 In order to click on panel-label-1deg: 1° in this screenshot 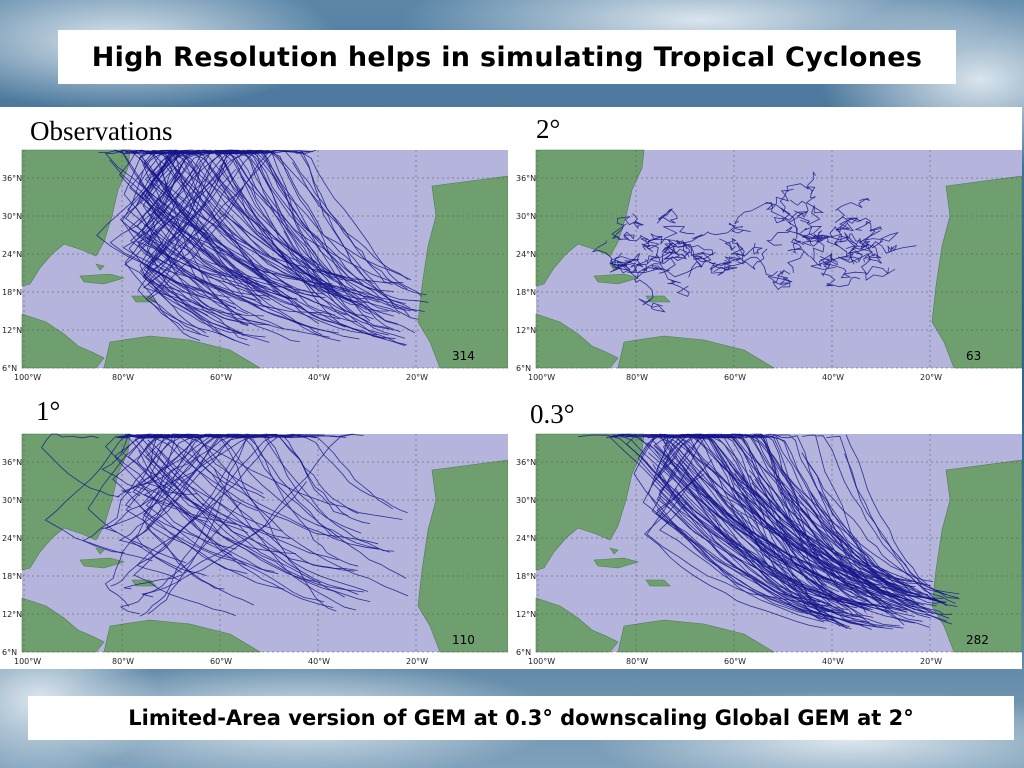, I will do `click(48, 411)`.